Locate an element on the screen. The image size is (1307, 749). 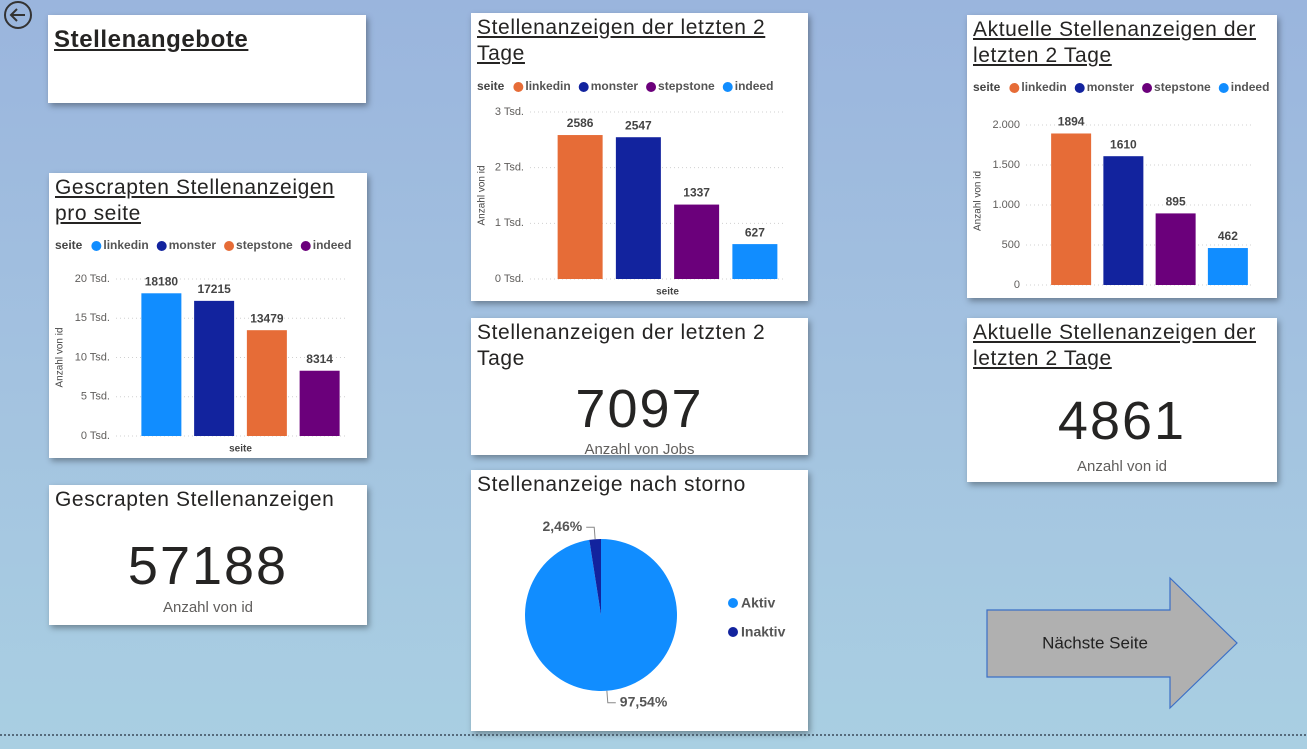
y-tick-label: 15 Tsd. is located at coordinates (92, 318).